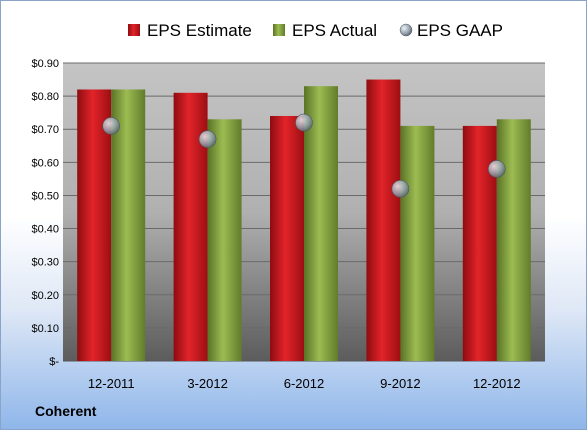 Image resolution: width=587 pixels, height=430 pixels. I want to click on y-tick-label: $0.70, so click(45, 130).